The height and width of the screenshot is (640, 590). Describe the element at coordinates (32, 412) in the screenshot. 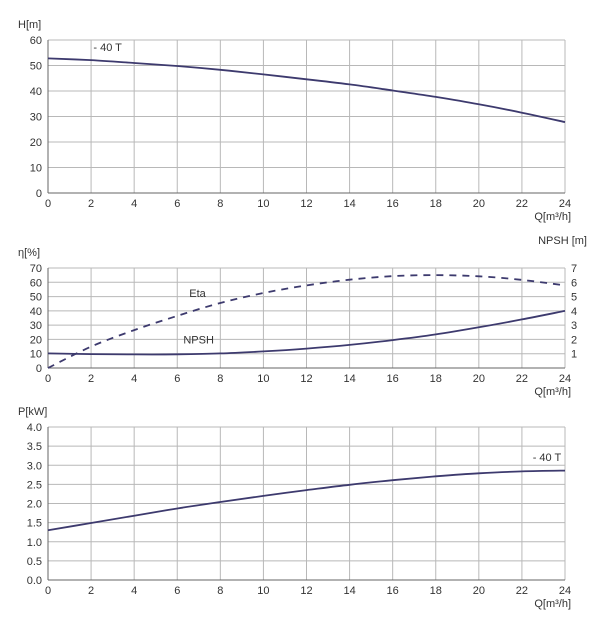

I see `y-axis-label: P[kW]` at that location.